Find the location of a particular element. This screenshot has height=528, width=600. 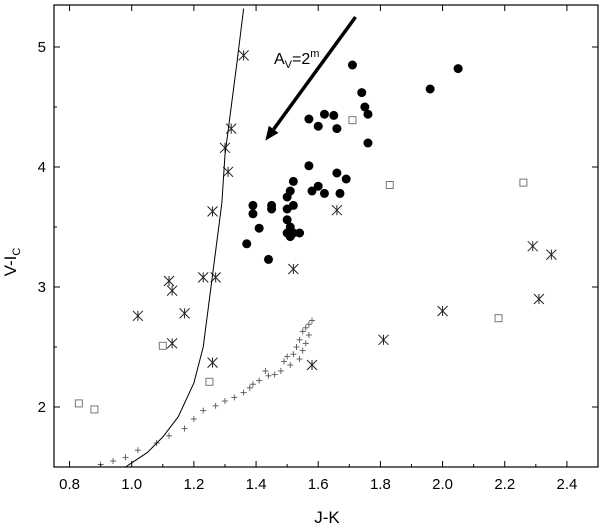

annotation-sup: m is located at coordinates (314, 54).